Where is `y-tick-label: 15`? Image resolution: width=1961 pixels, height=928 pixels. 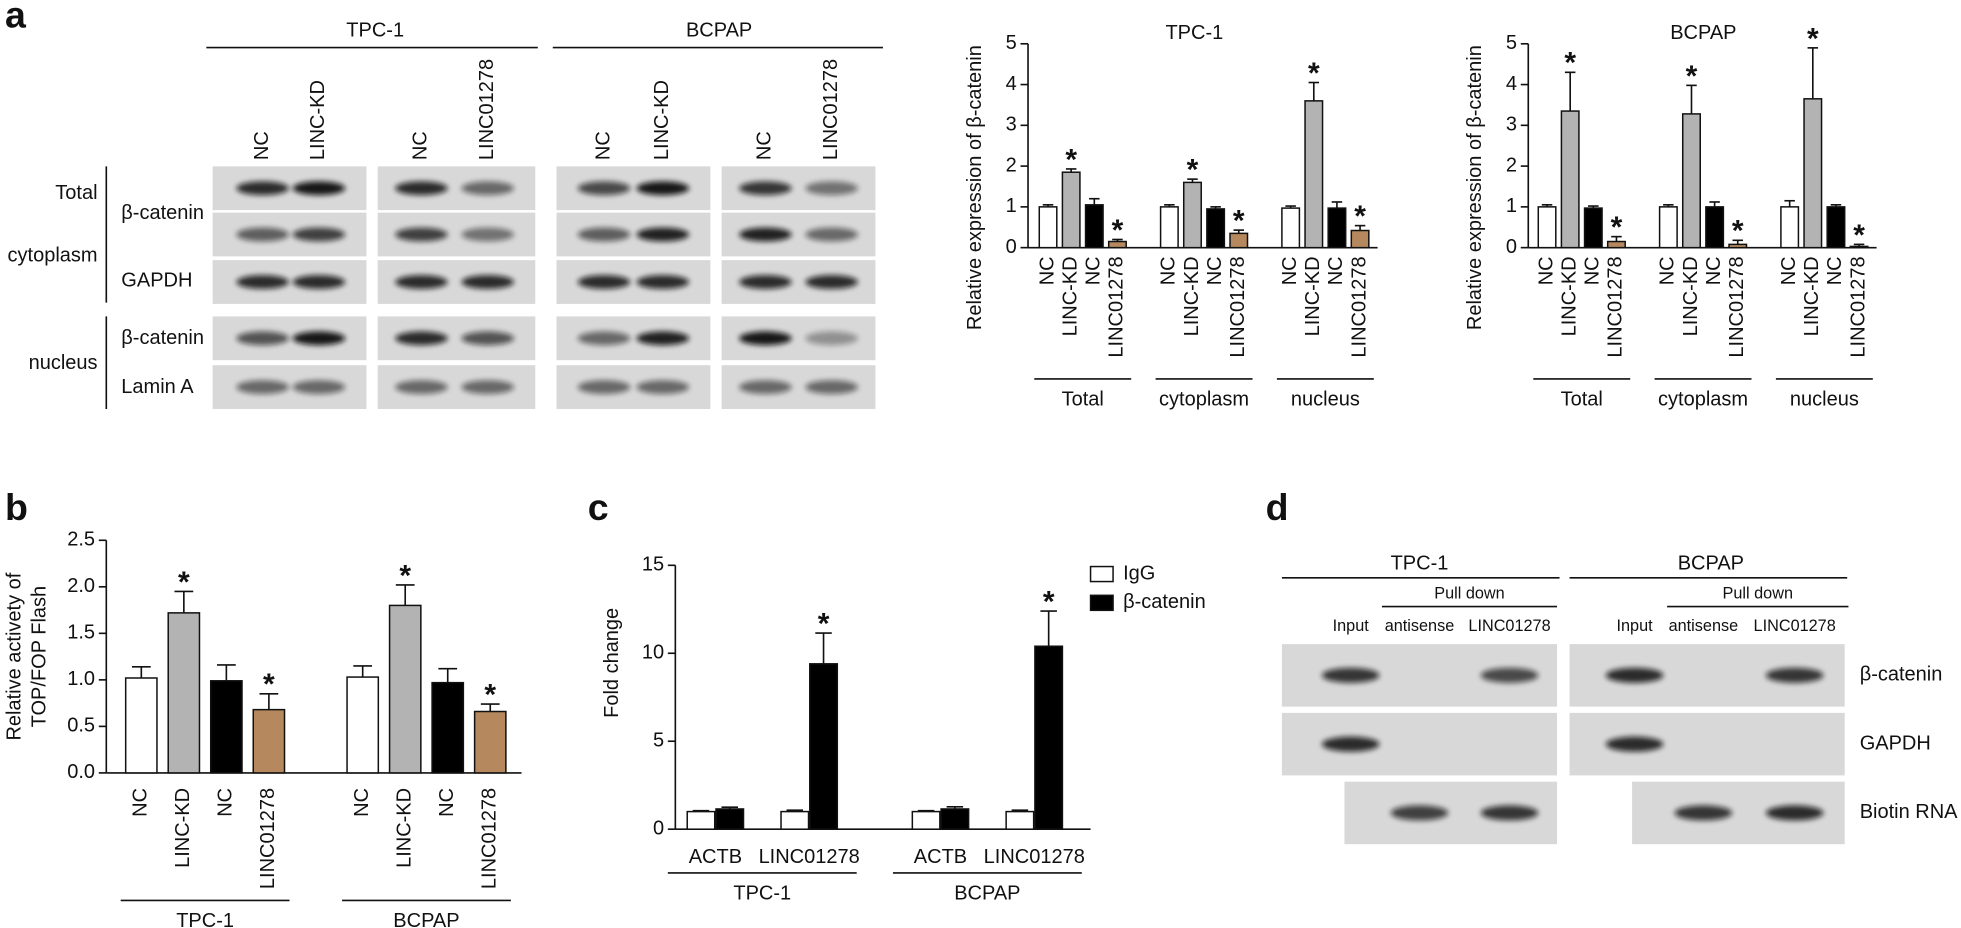
y-tick-label: 15 is located at coordinates (653, 565).